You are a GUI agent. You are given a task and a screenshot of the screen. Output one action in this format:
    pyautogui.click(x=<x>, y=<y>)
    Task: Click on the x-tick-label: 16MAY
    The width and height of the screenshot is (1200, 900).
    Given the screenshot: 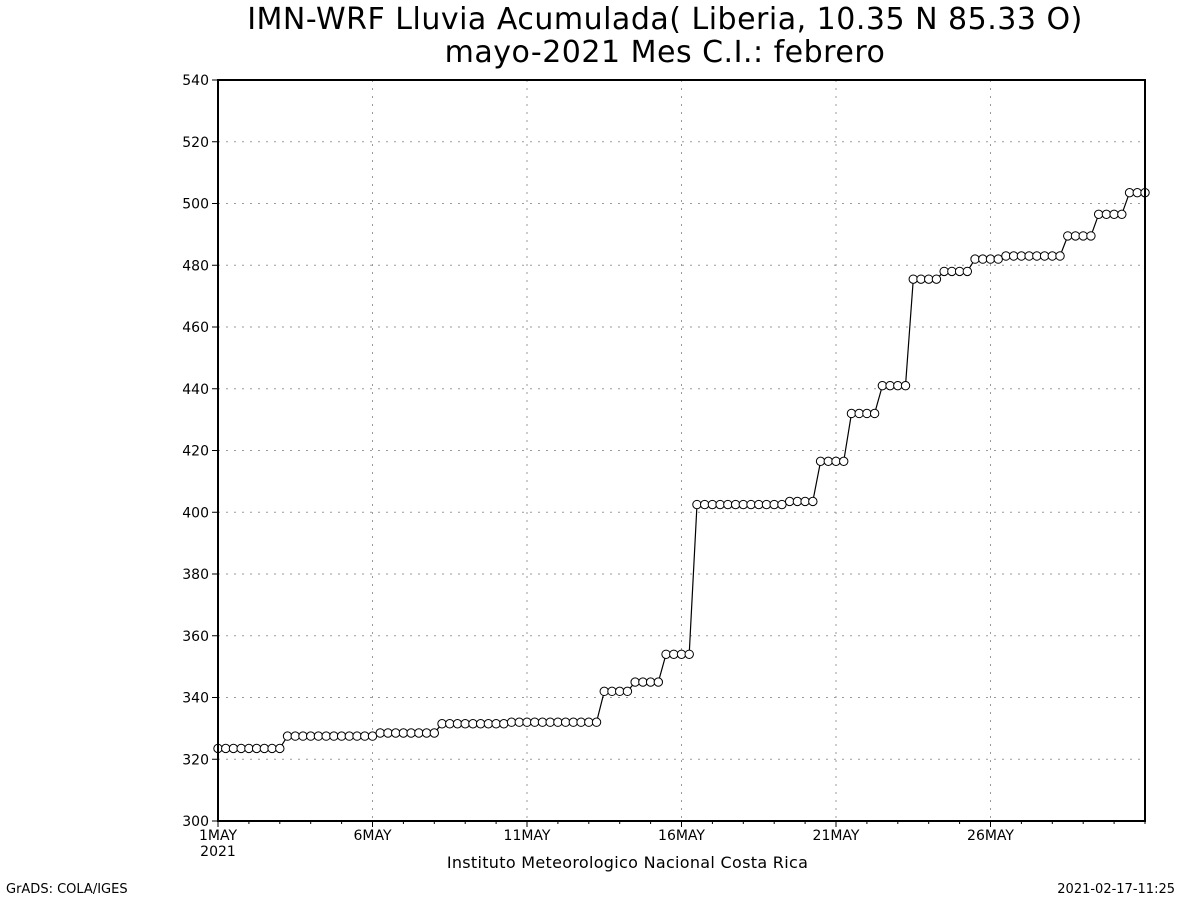 What is the action you would take?
    pyautogui.click(x=681, y=836)
    